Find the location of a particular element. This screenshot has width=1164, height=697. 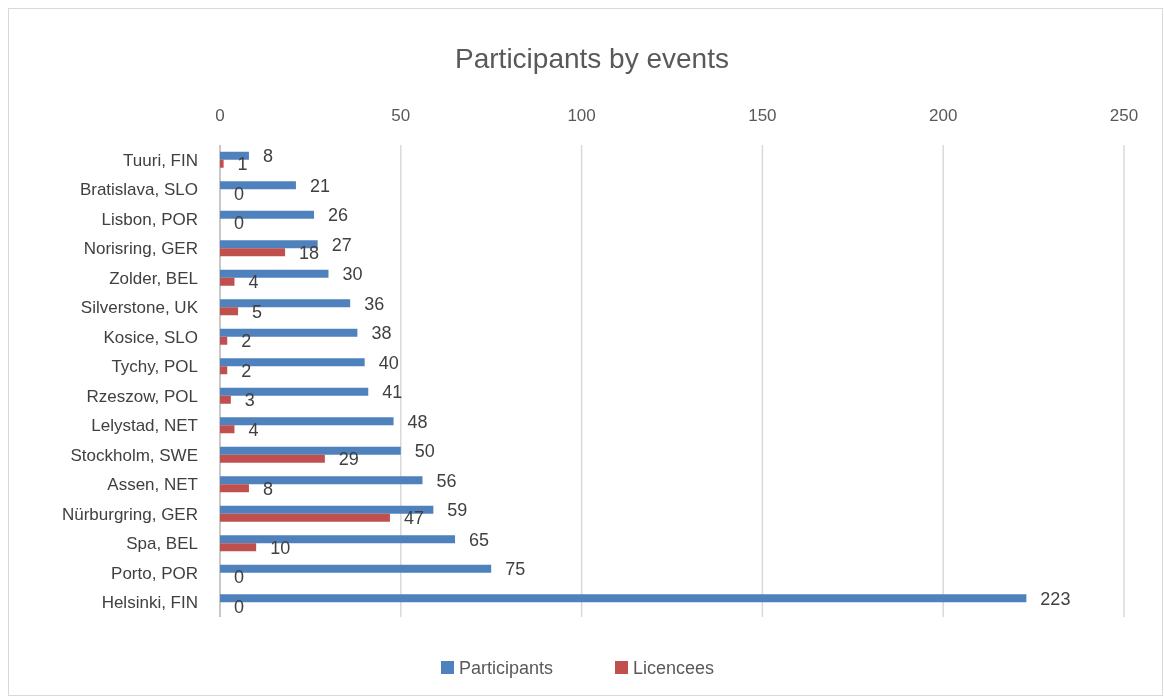

data-label: 5 is located at coordinates (257, 311).